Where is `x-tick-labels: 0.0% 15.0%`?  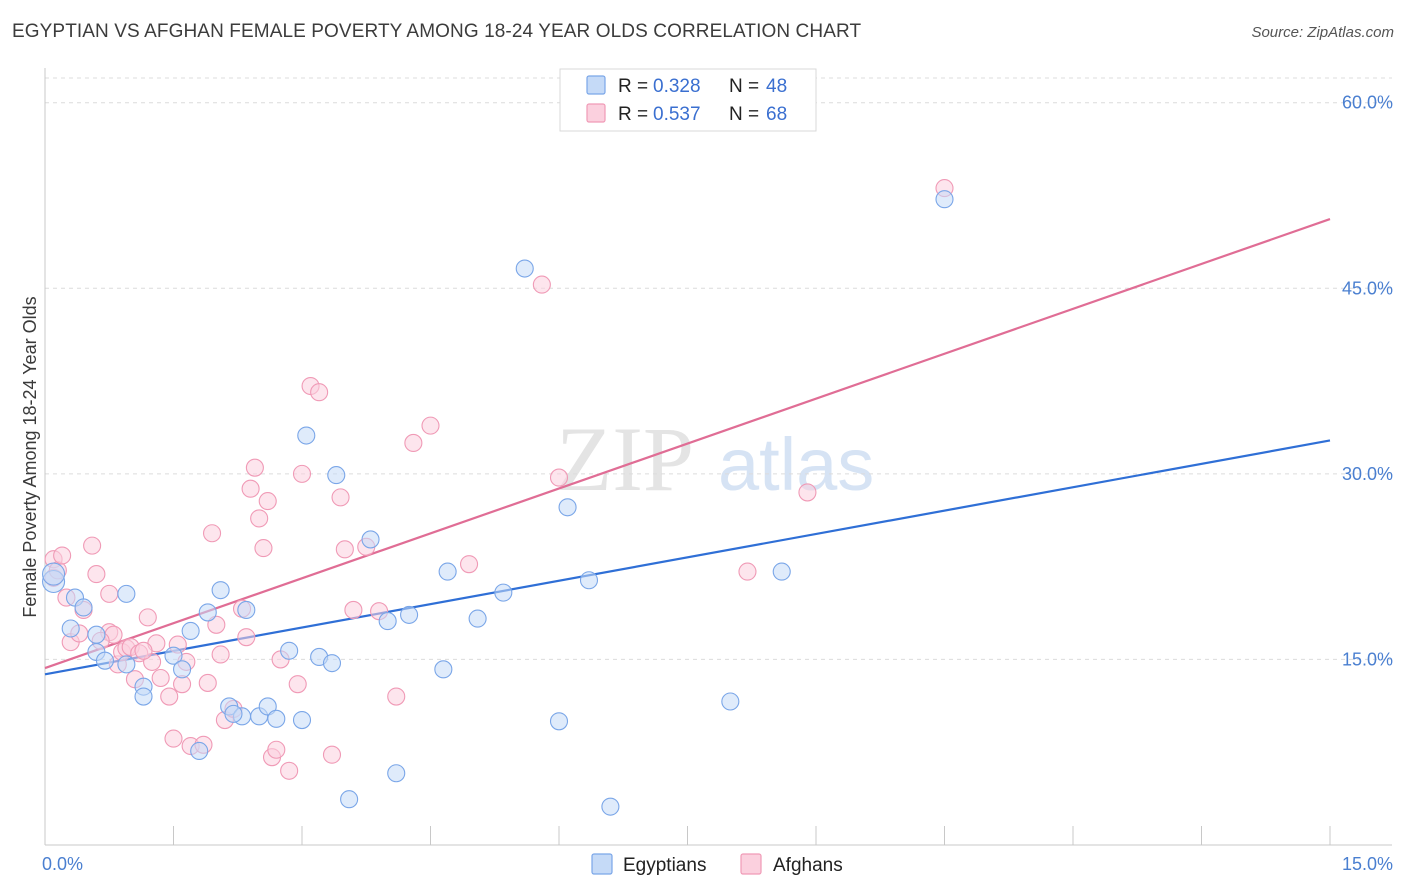 x-tick-labels: 0.0% 15.0% is located at coordinates (717, 864).